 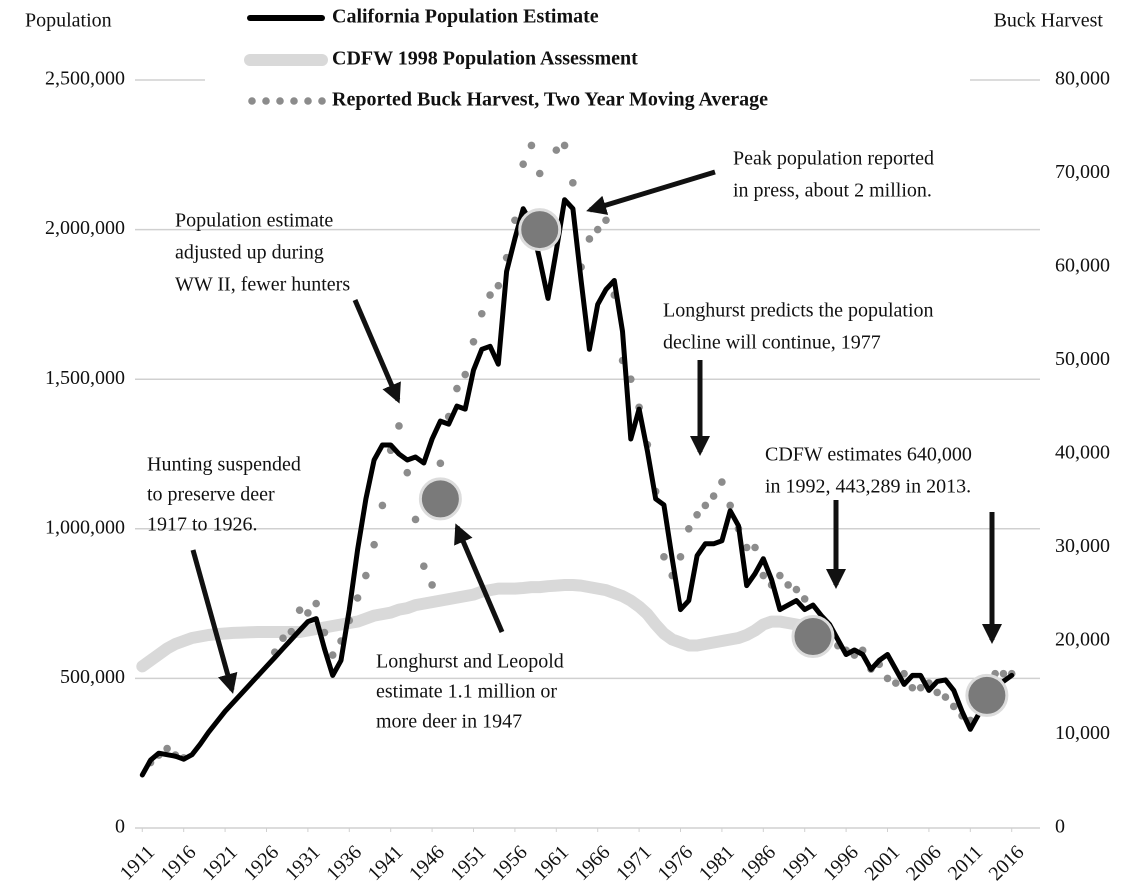 I want to click on annotation-text: CDFW estimates 640,000, so click(x=868, y=455).